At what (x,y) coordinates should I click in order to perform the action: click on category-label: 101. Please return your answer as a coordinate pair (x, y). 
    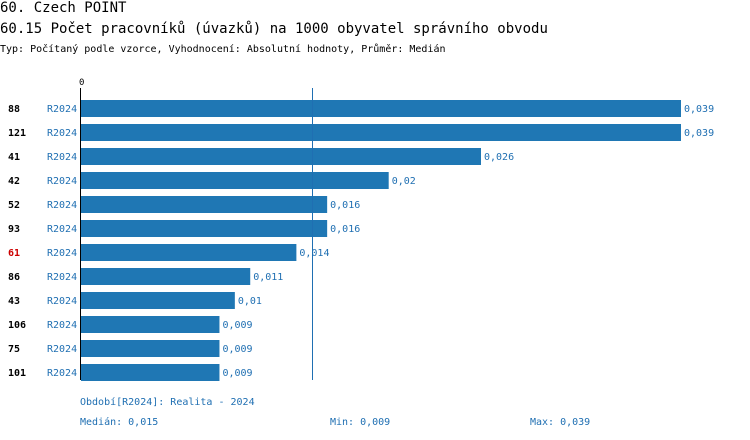
    Looking at the image, I should click on (17, 373).